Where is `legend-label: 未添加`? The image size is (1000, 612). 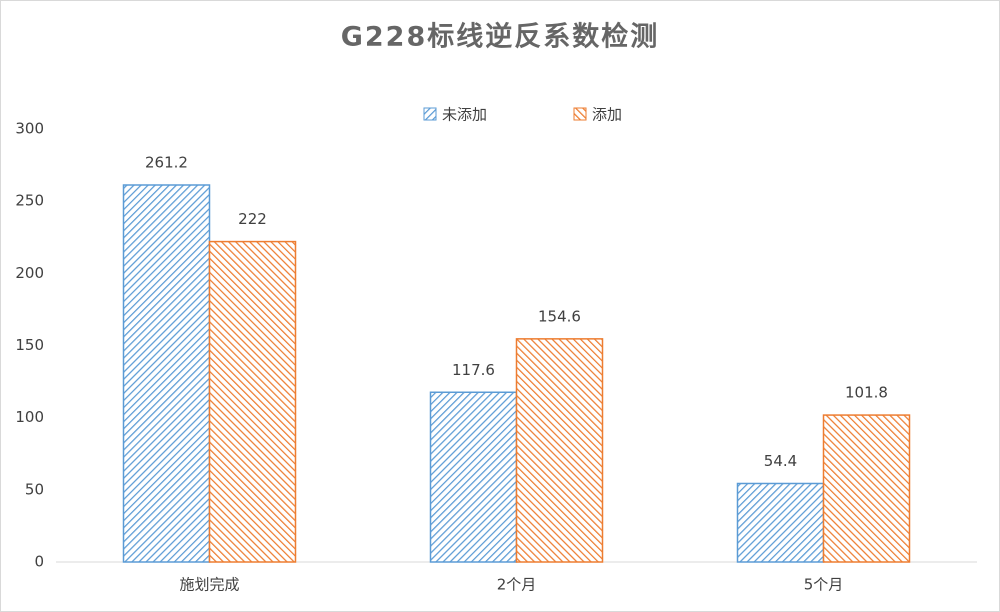
legend-label: 未添加 is located at coordinates (464, 115).